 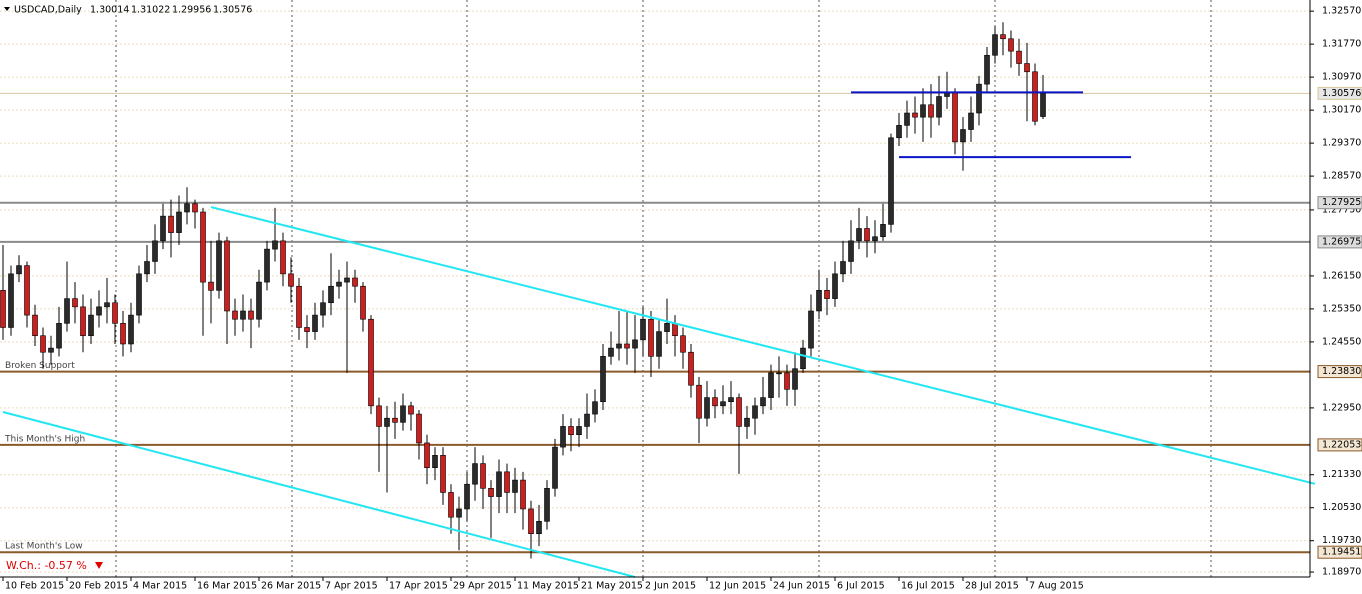 I want to click on x-tick-label: 20 Feb 2015, so click(x=98, y=586).